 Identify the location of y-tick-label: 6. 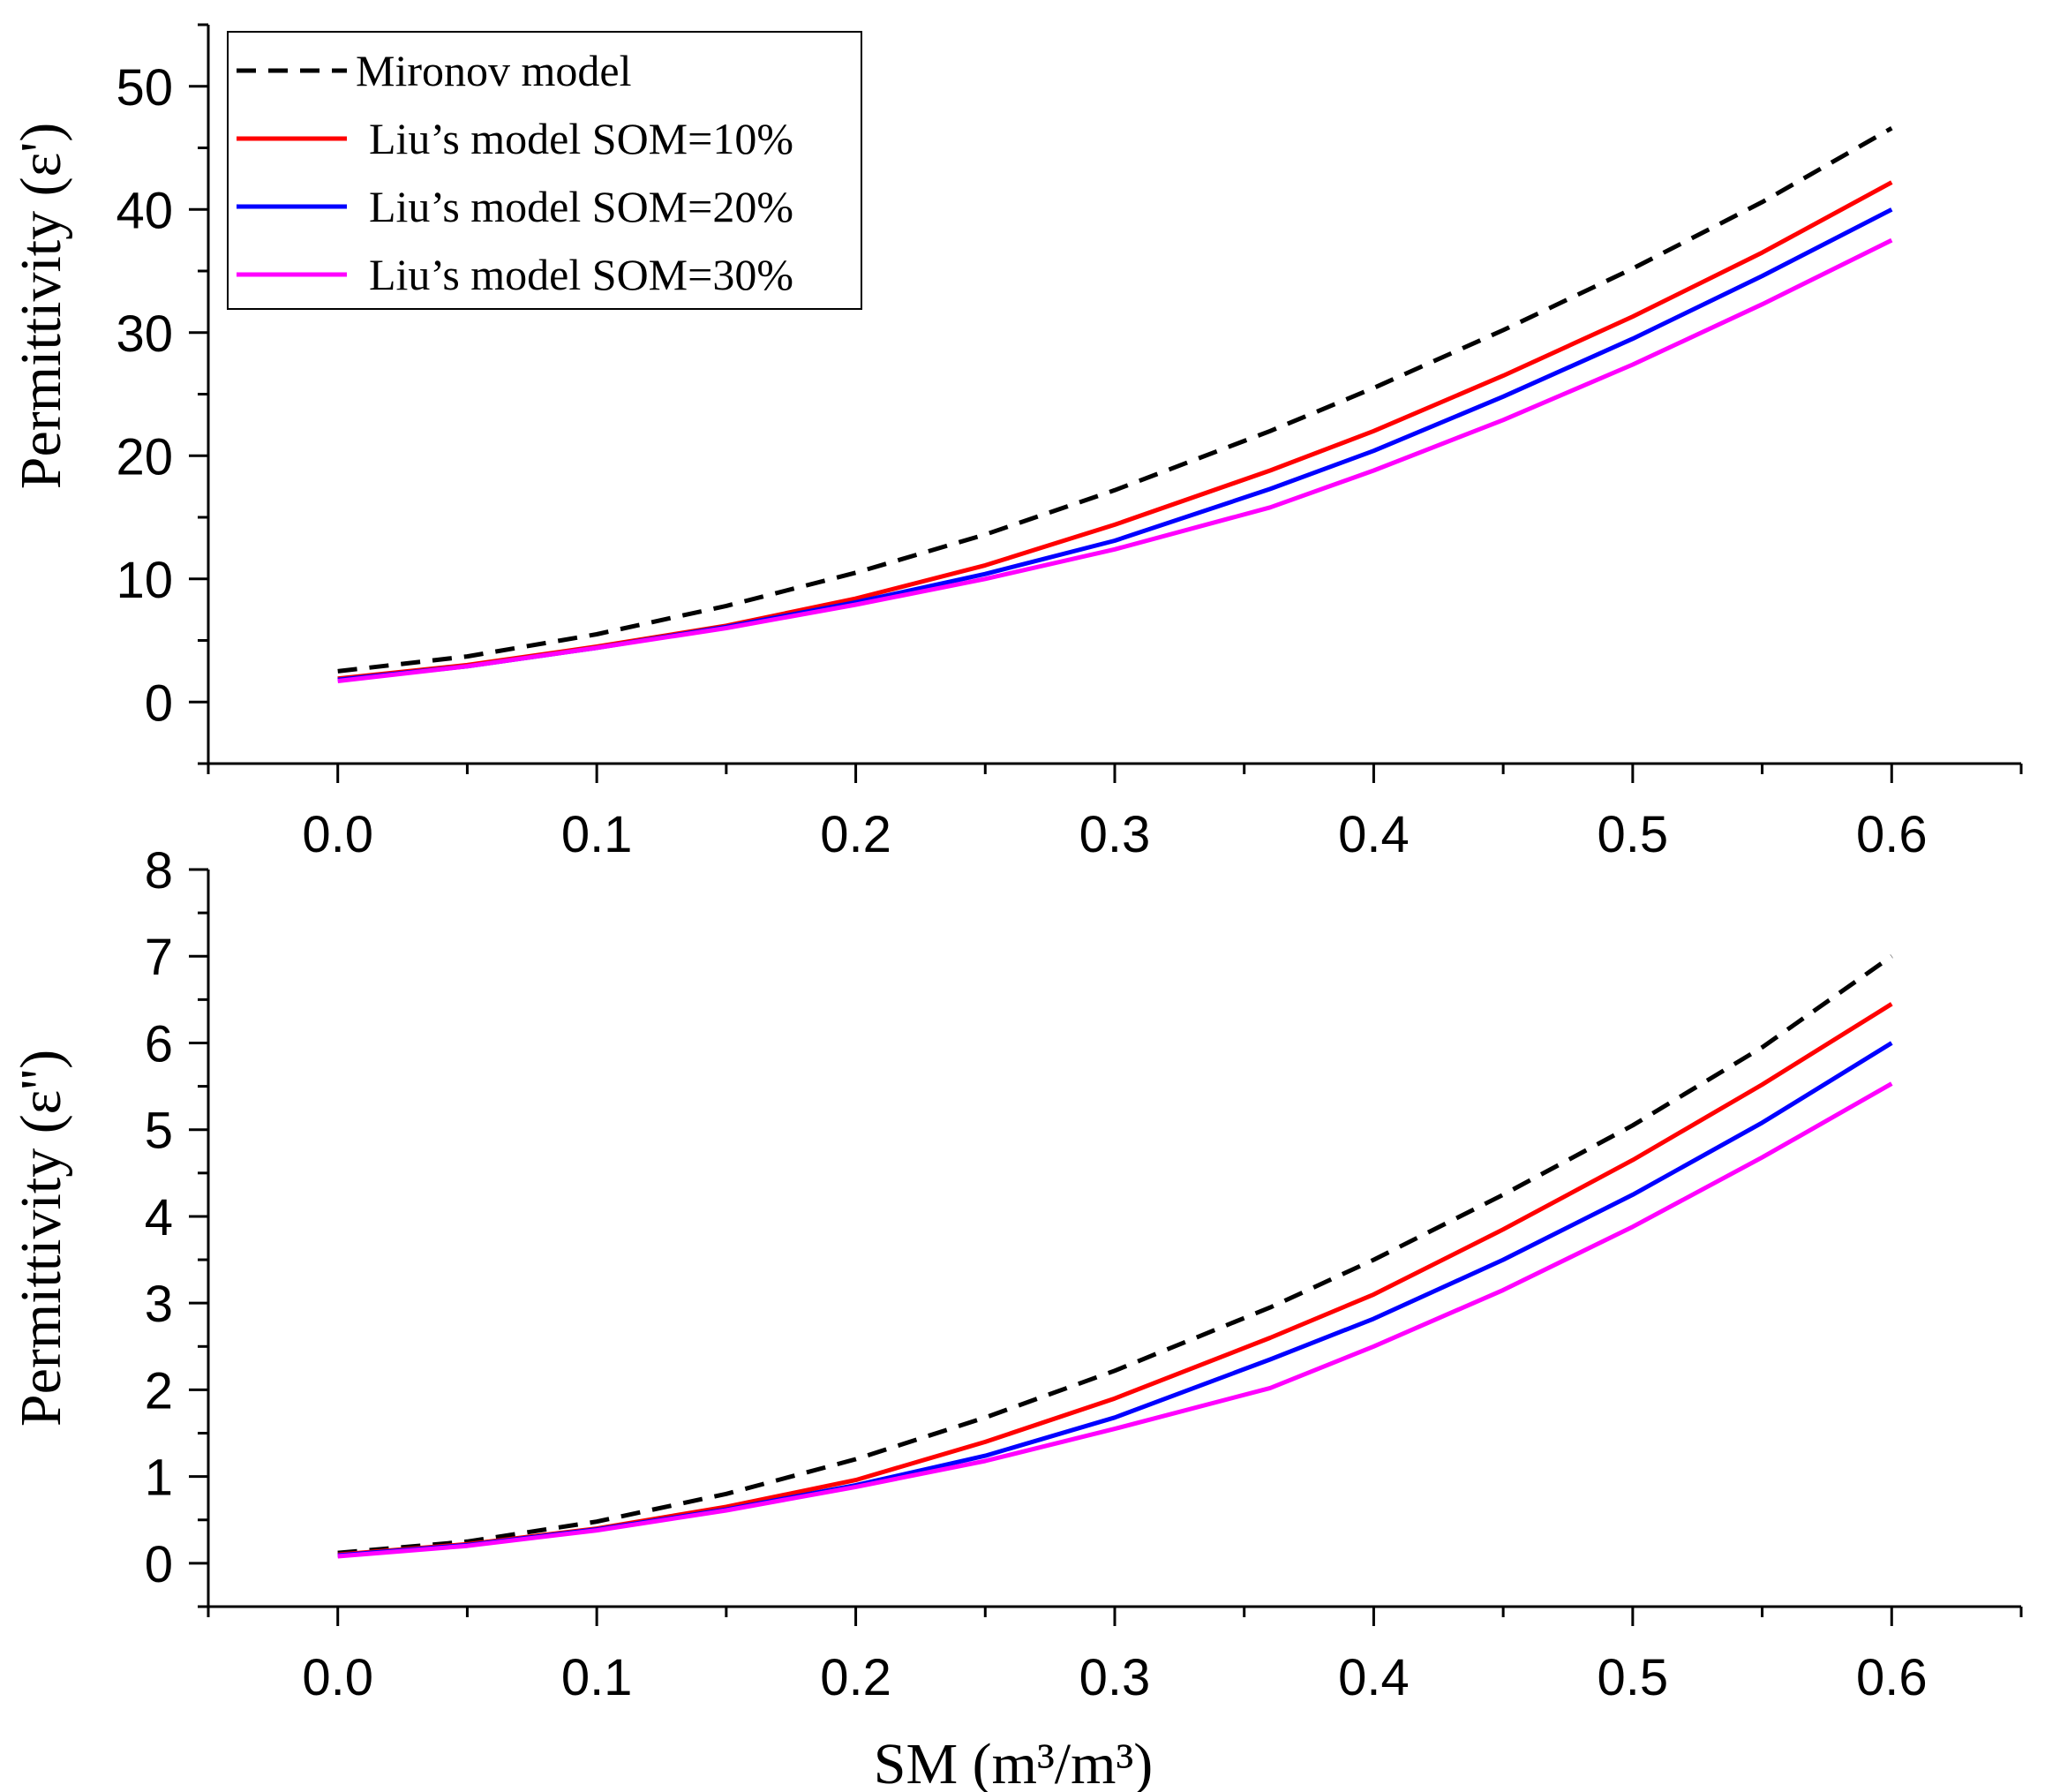
(159, 1044).